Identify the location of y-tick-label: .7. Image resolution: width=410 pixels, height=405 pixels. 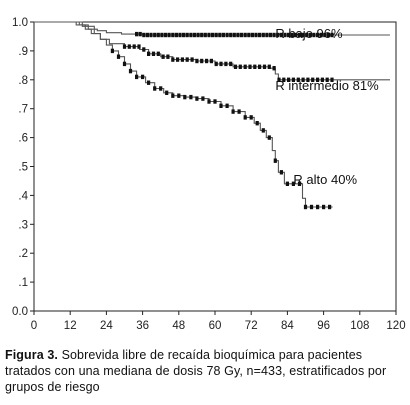
(23, 110).